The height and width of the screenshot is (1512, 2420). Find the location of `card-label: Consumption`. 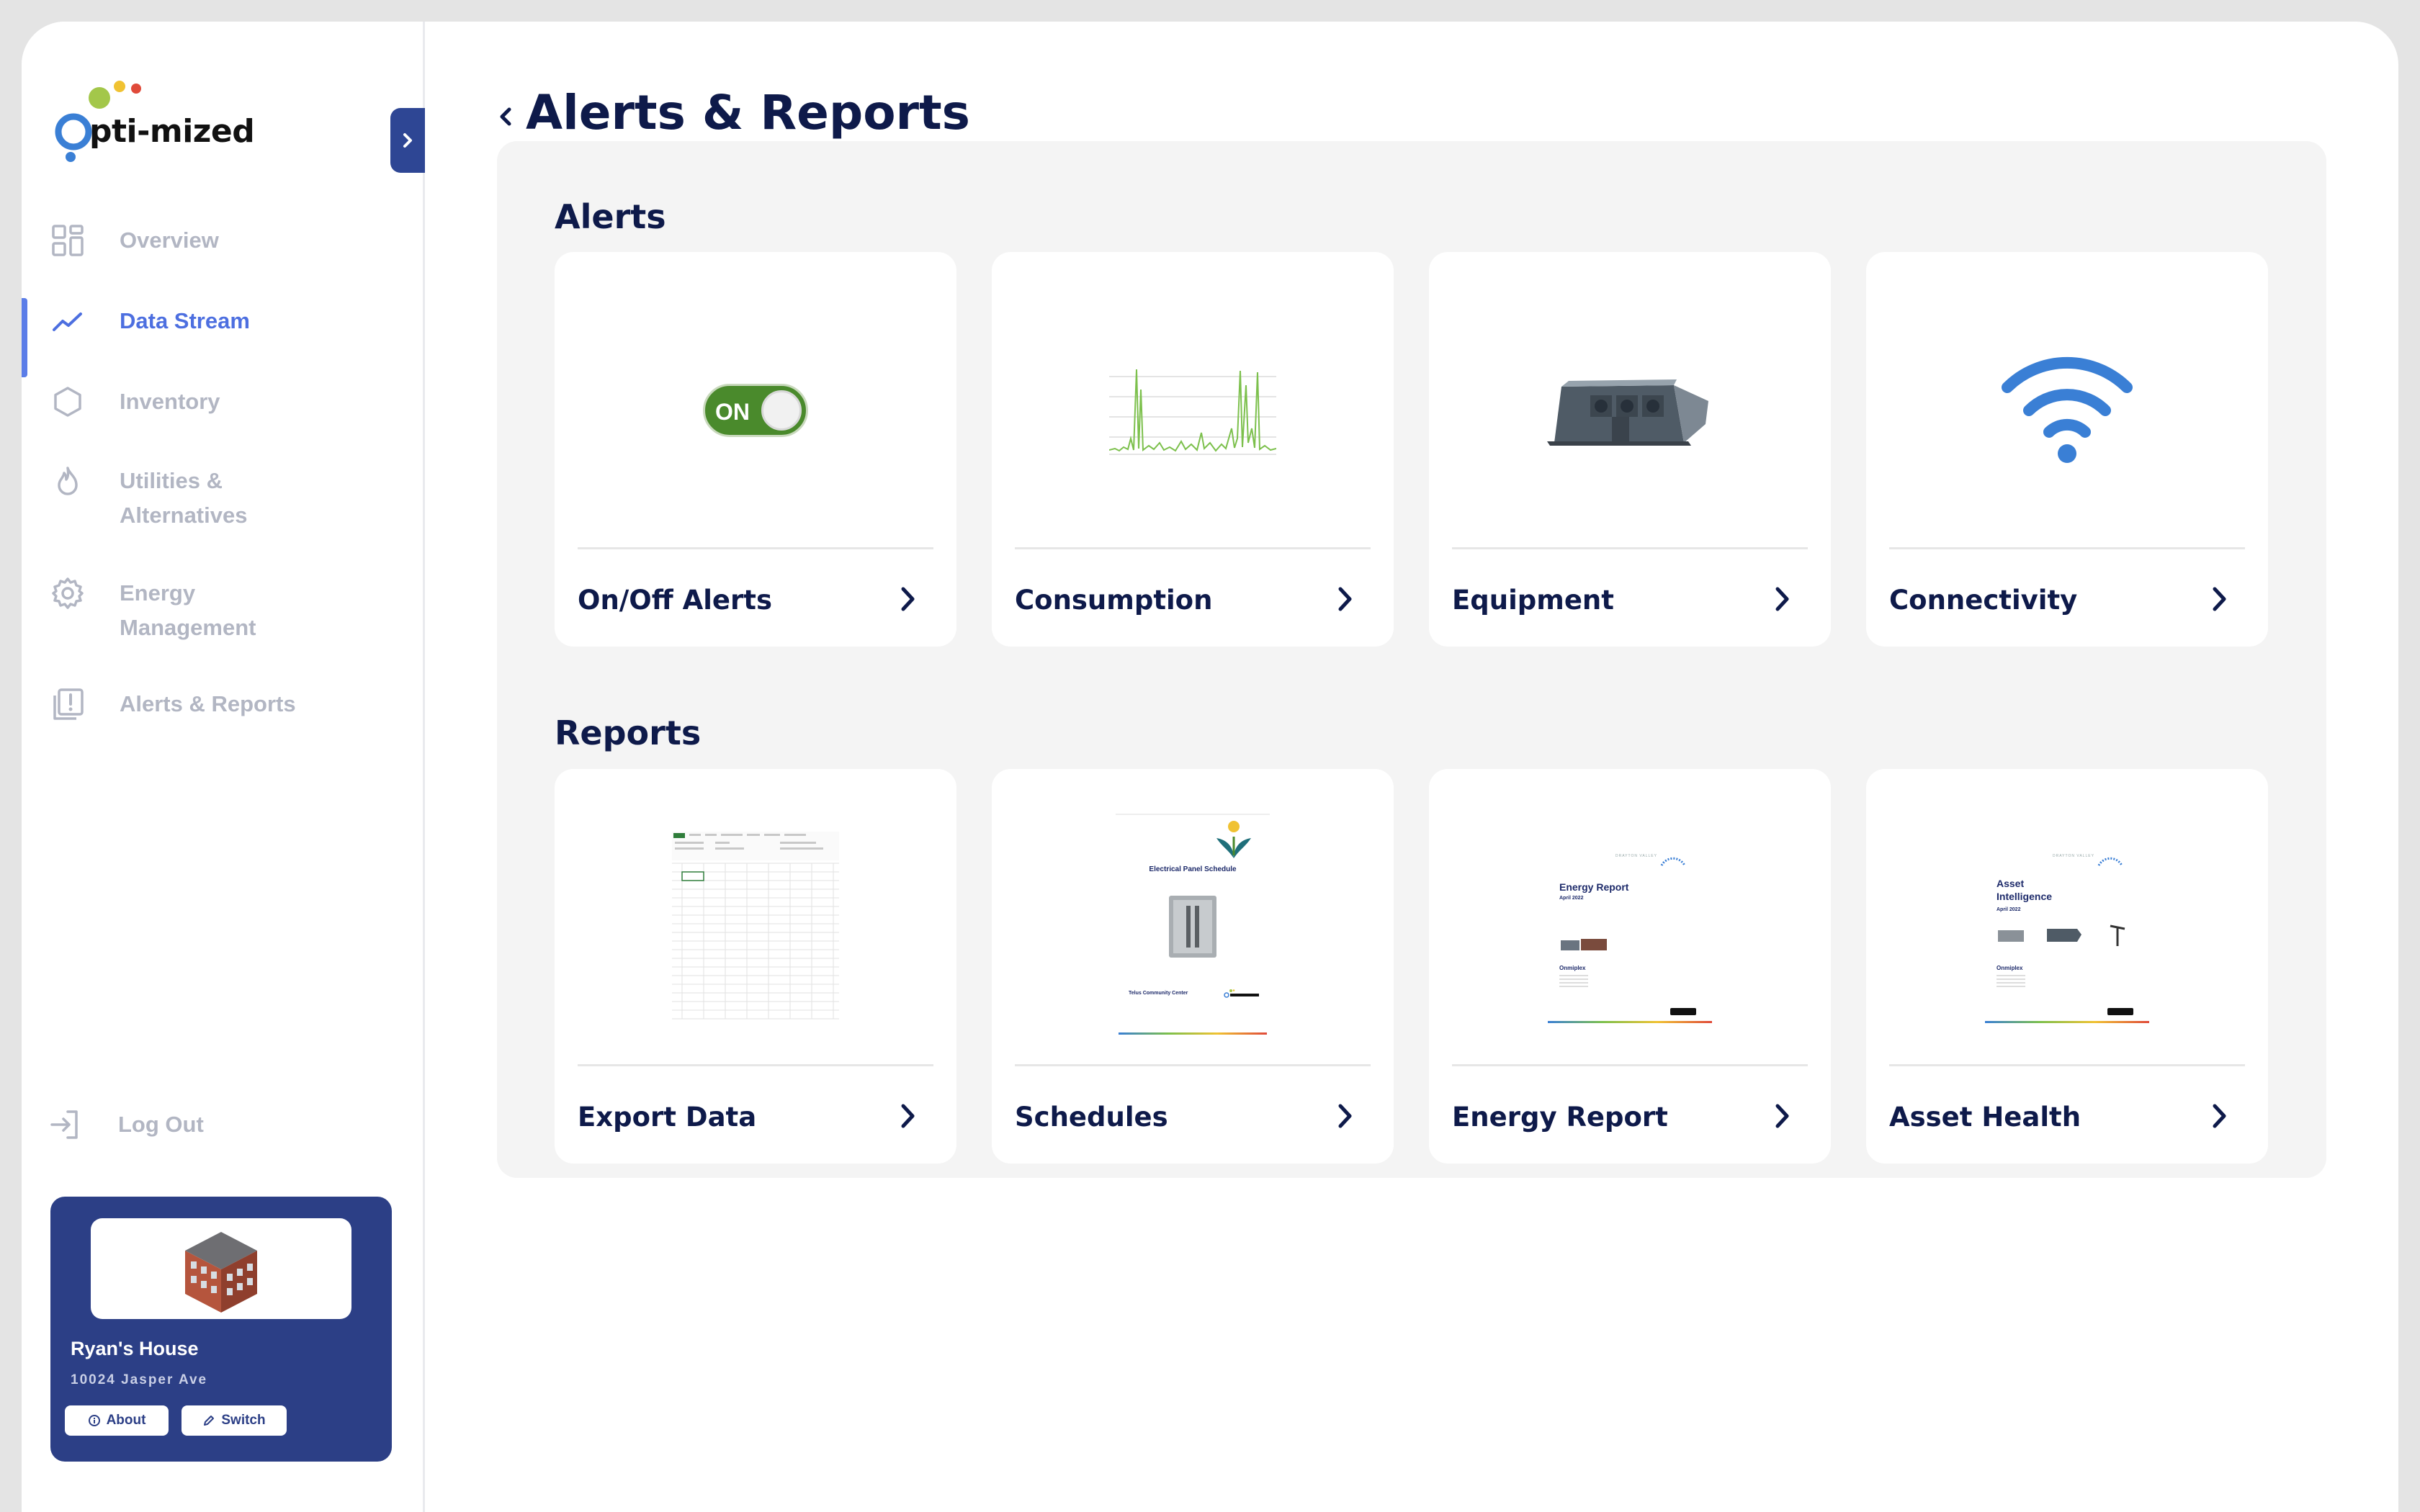

card-label: Consumption is located at coordinates (1114, 600).